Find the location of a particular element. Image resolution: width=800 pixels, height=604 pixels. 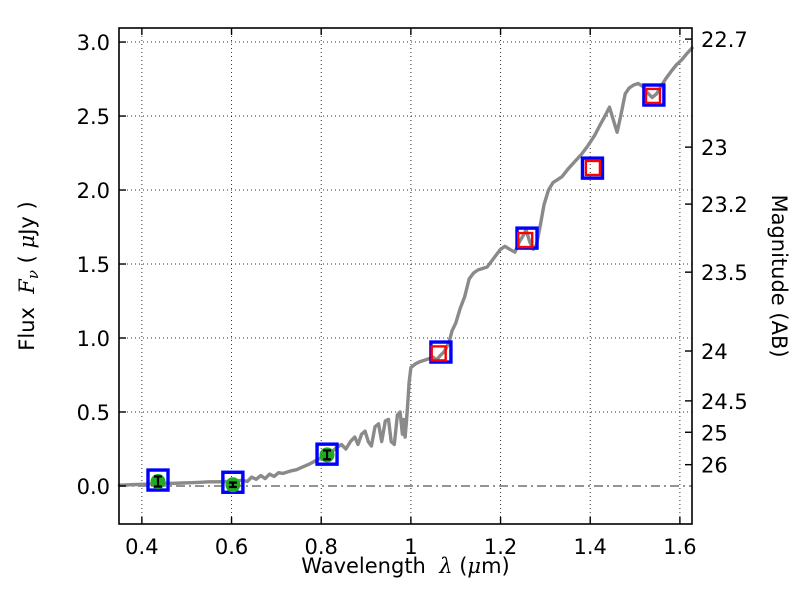

flux-tick-label: 1.0 is located at coordinates (93, 339).